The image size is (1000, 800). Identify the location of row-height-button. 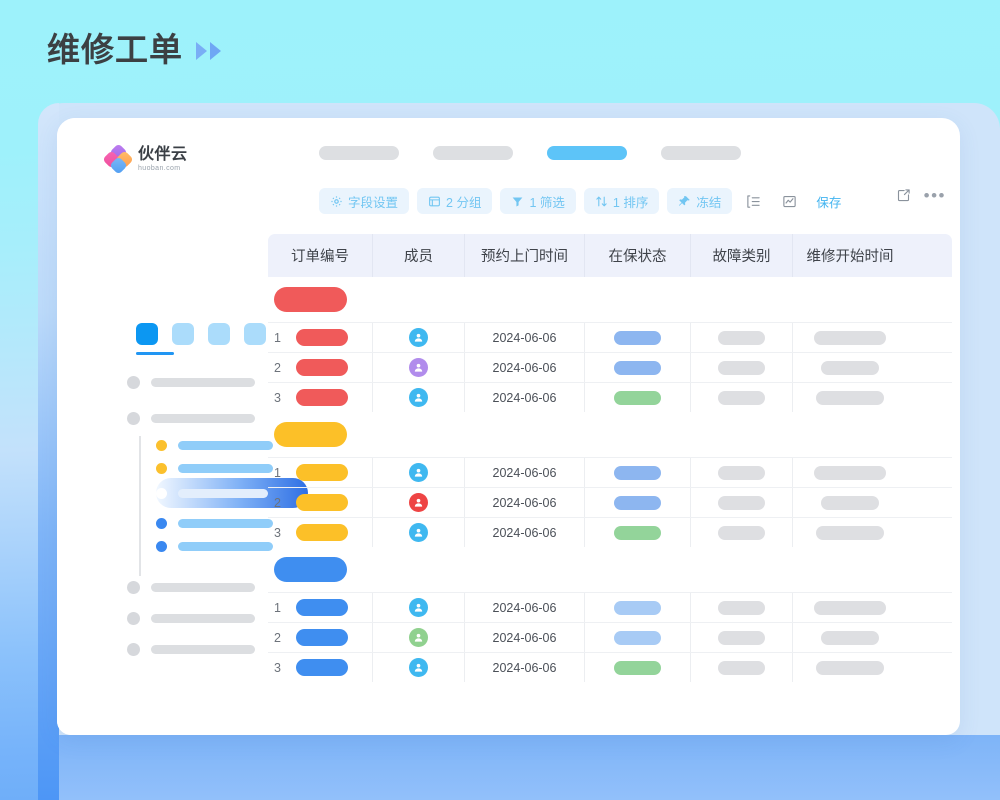
(753, 201).